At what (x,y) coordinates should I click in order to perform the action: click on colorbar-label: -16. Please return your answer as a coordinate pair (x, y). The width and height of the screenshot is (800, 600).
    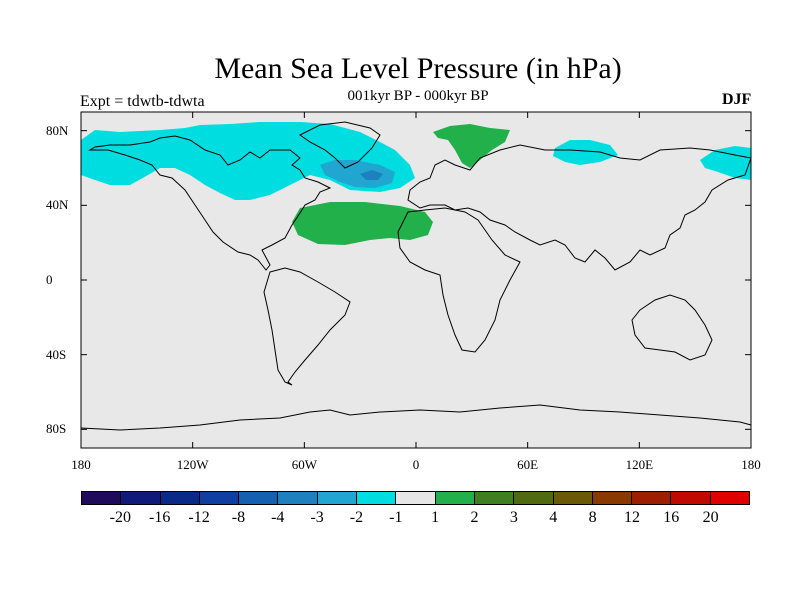
    Looking at the image, I should click on (160, 517).